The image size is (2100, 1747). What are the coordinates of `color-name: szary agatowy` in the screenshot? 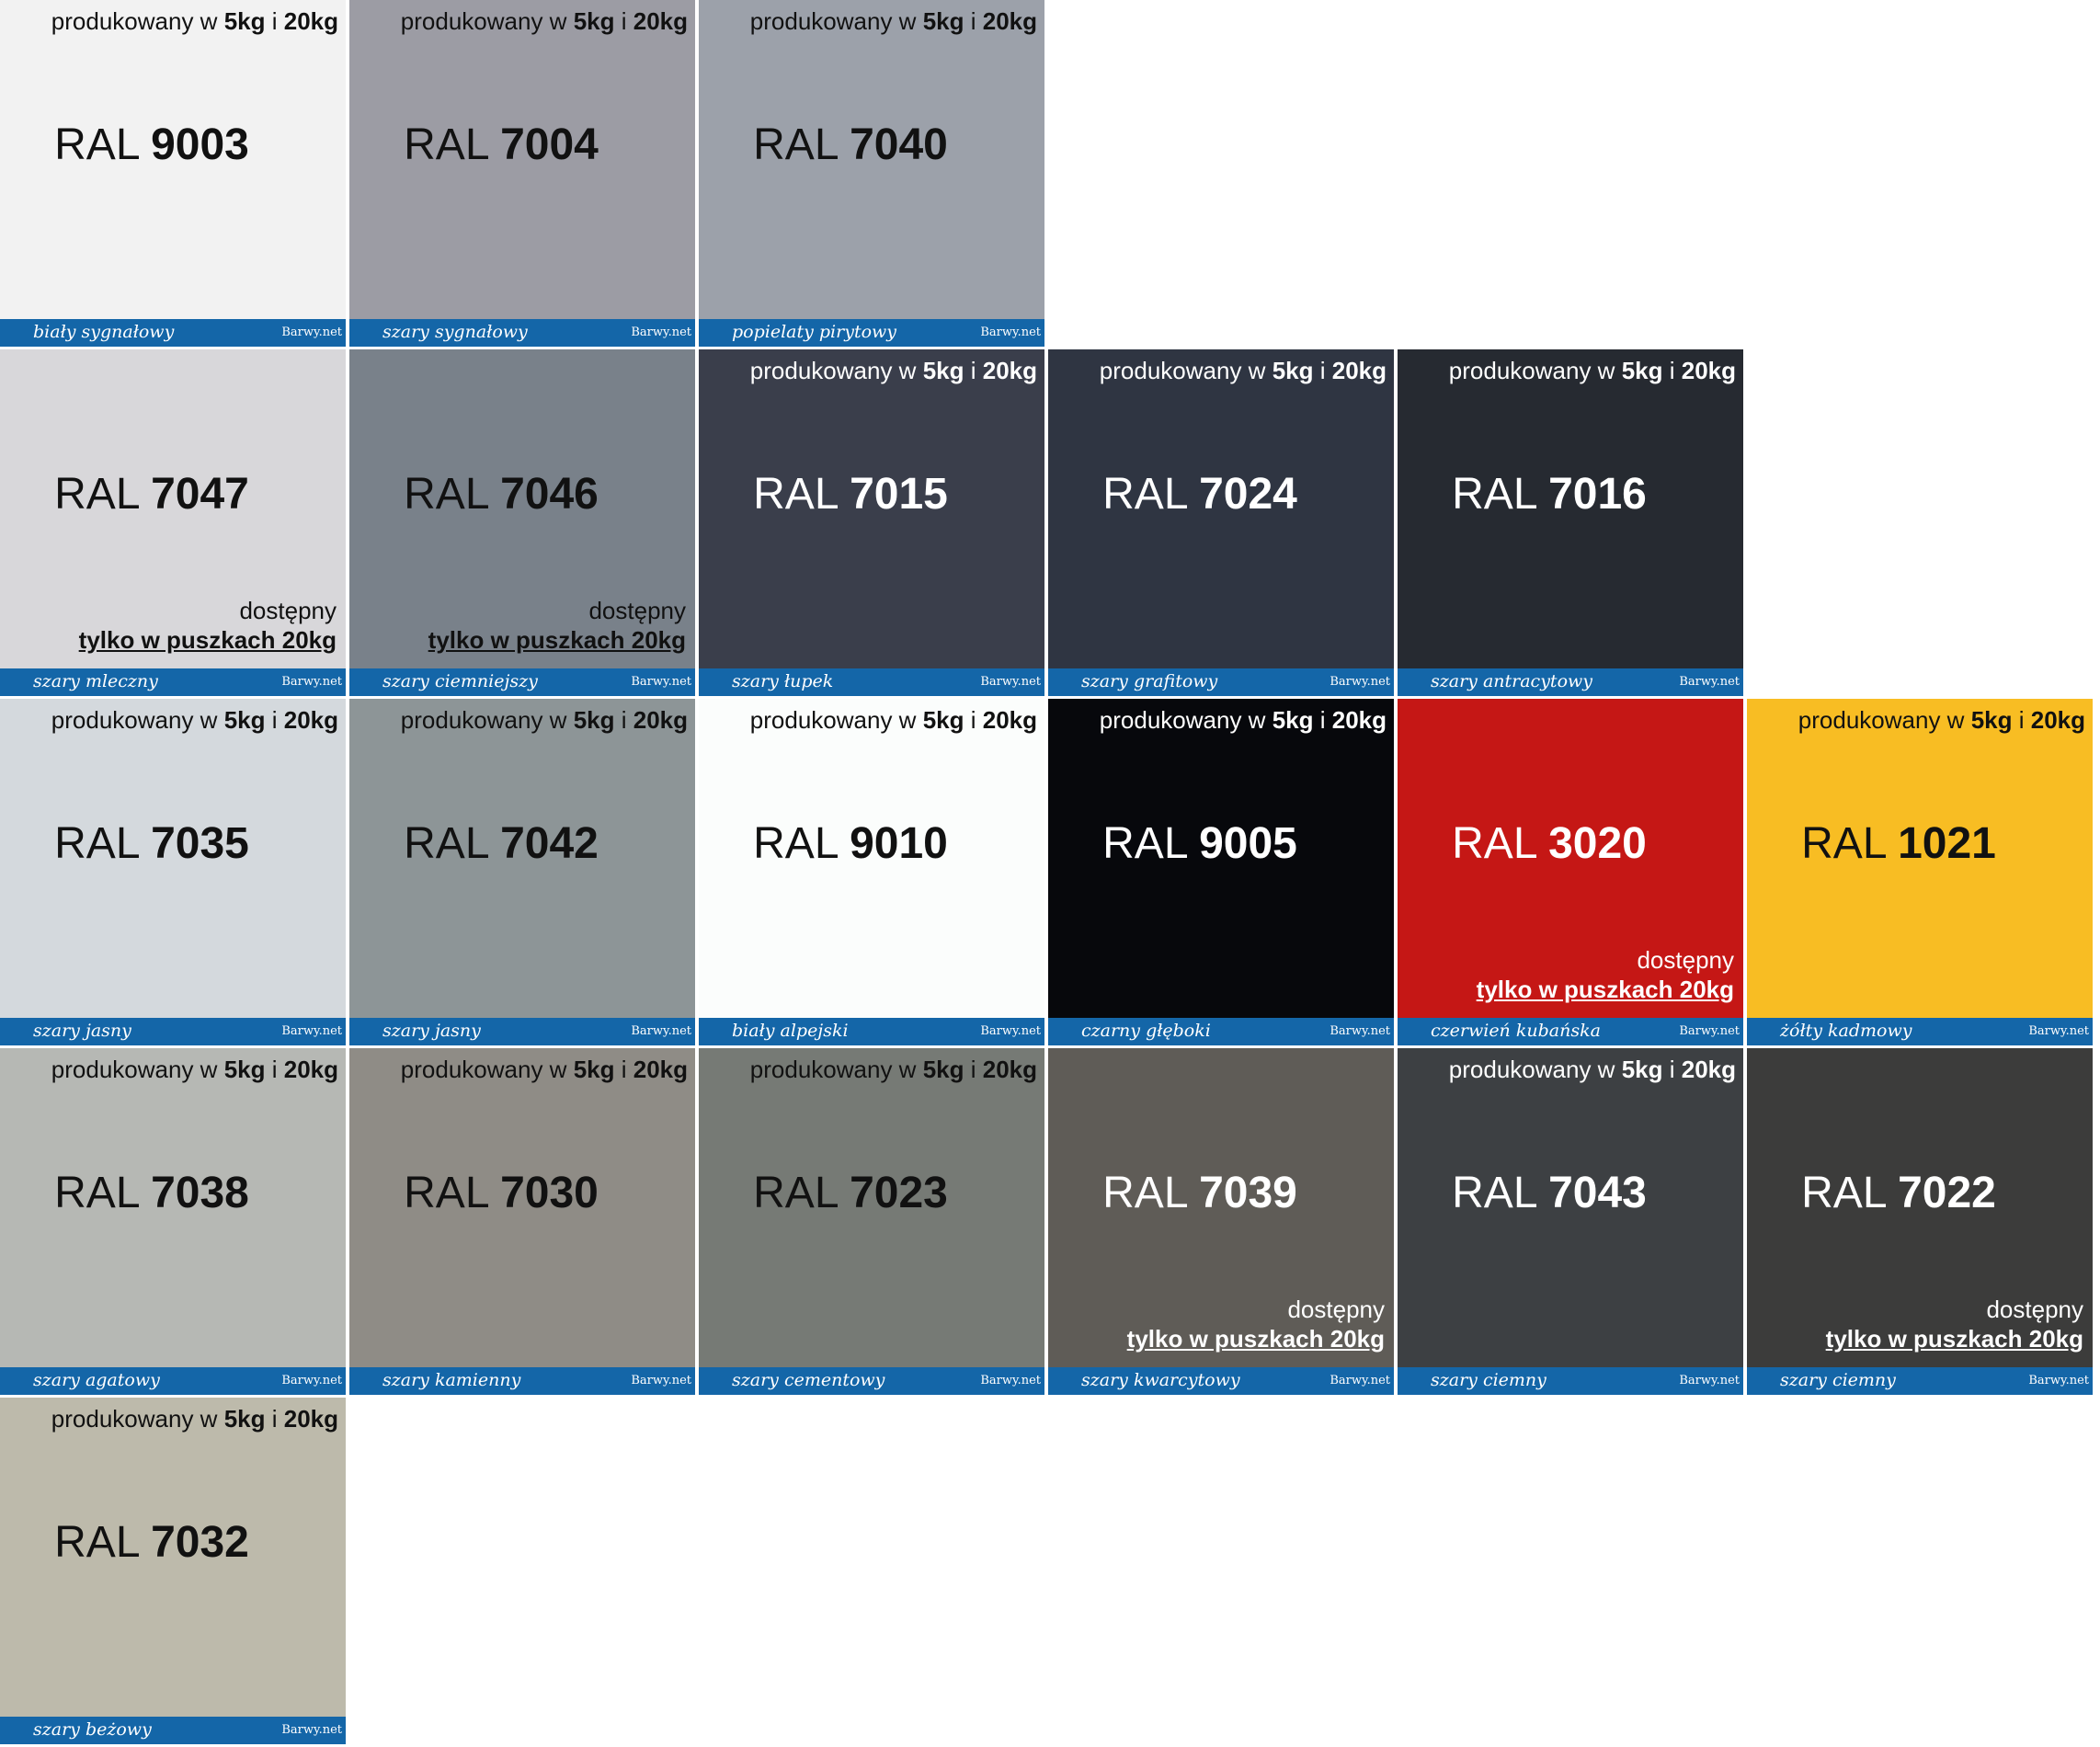 It's located at (96, 1380).